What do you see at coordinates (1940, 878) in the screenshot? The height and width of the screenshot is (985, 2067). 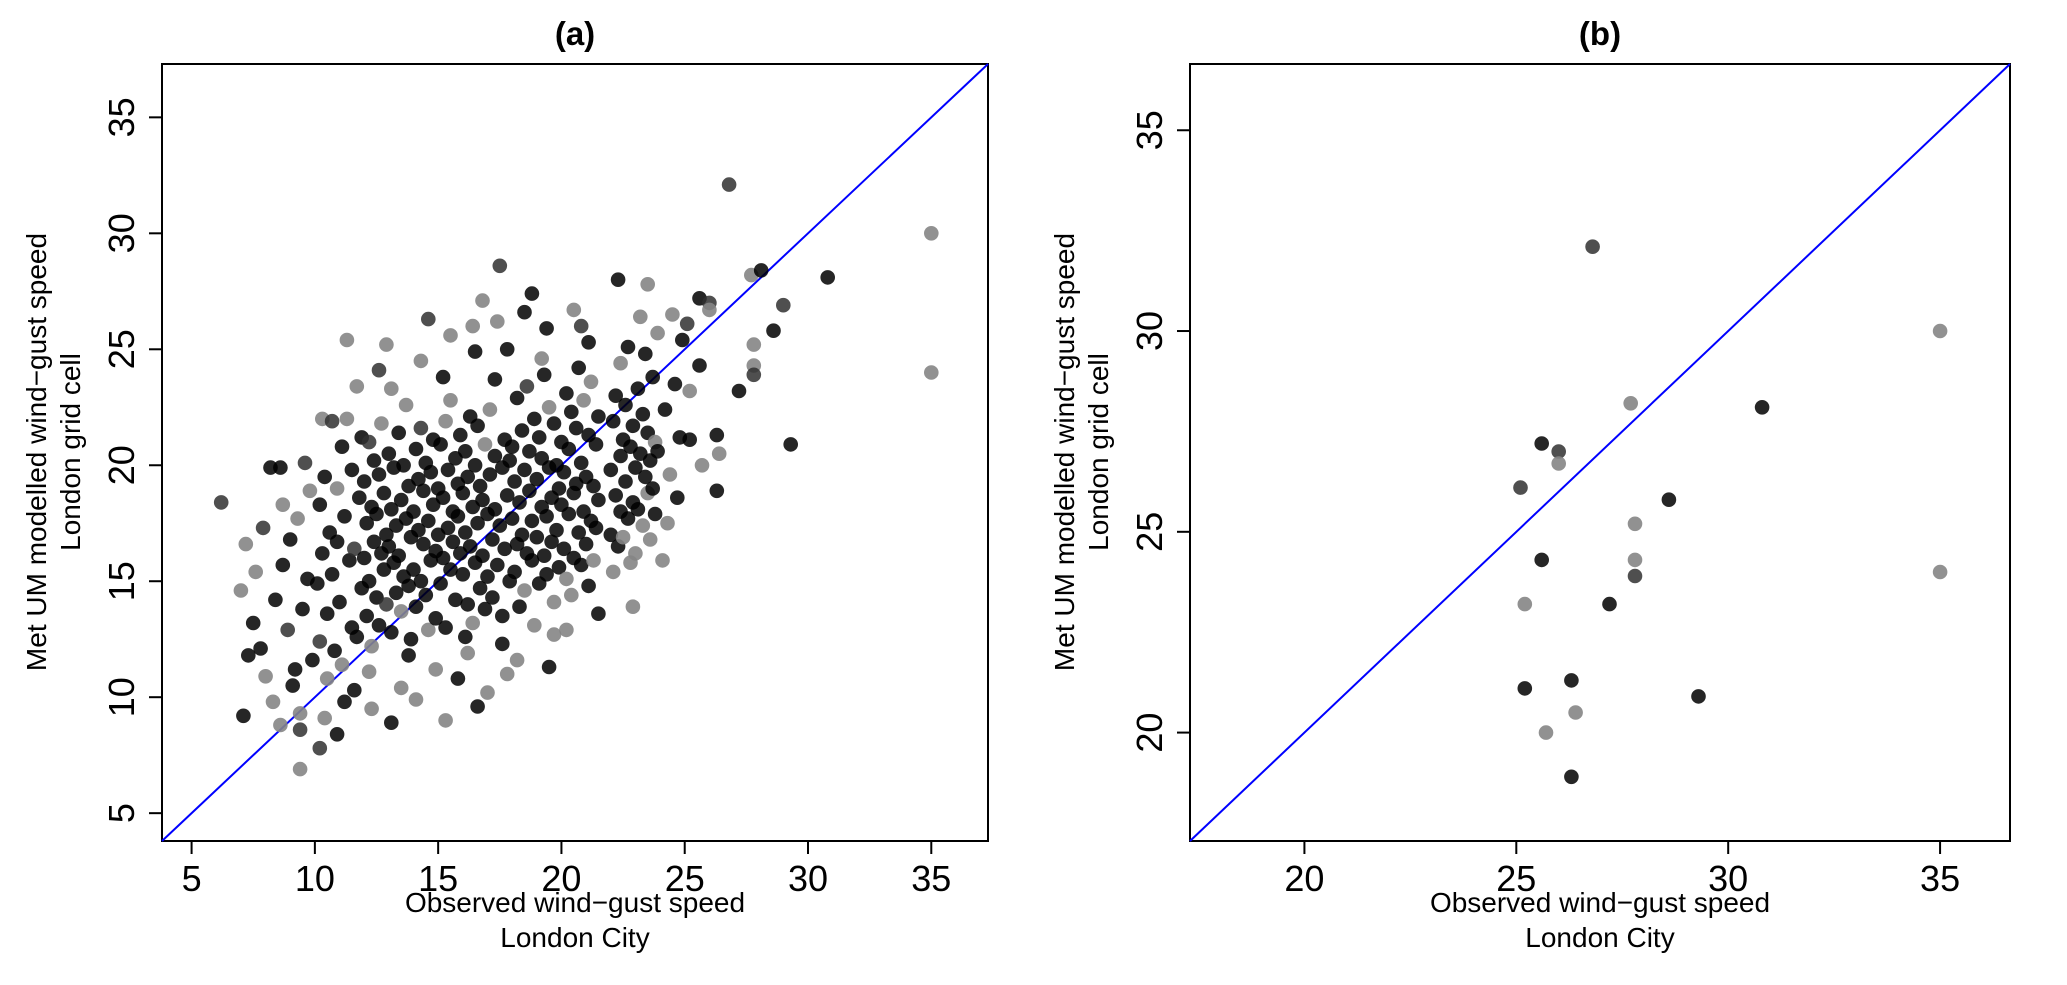 I see `x-tick-label: 35` at bounding box center [1940, 878].